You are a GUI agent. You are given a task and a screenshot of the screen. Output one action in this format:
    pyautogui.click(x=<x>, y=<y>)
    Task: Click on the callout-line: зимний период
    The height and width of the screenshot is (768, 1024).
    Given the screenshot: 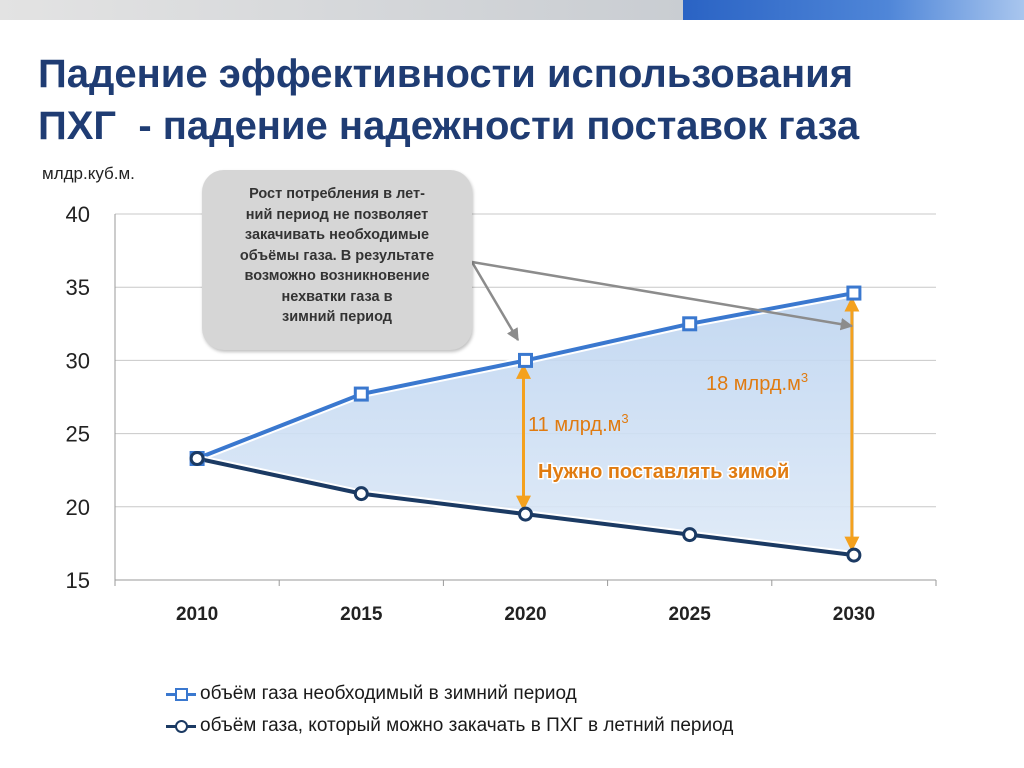 What is the action you would take?
    pyautogui.click(x=337, y=317)
    